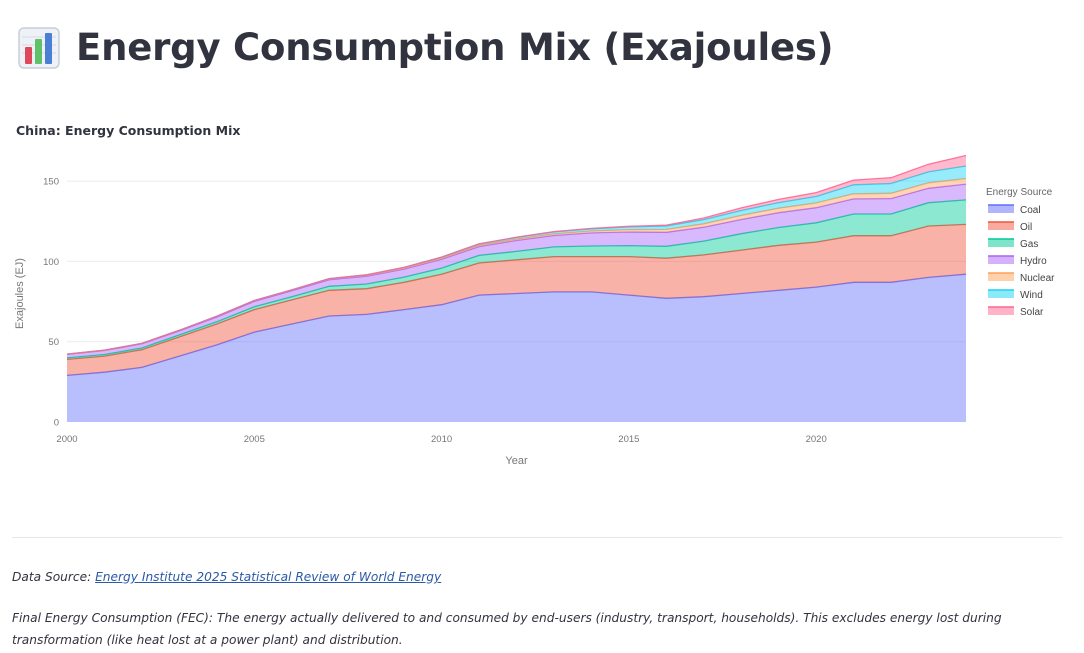 This screenshot has width=1084, height=653. I want to click on y-tick-label: 150, so click(51, 182).